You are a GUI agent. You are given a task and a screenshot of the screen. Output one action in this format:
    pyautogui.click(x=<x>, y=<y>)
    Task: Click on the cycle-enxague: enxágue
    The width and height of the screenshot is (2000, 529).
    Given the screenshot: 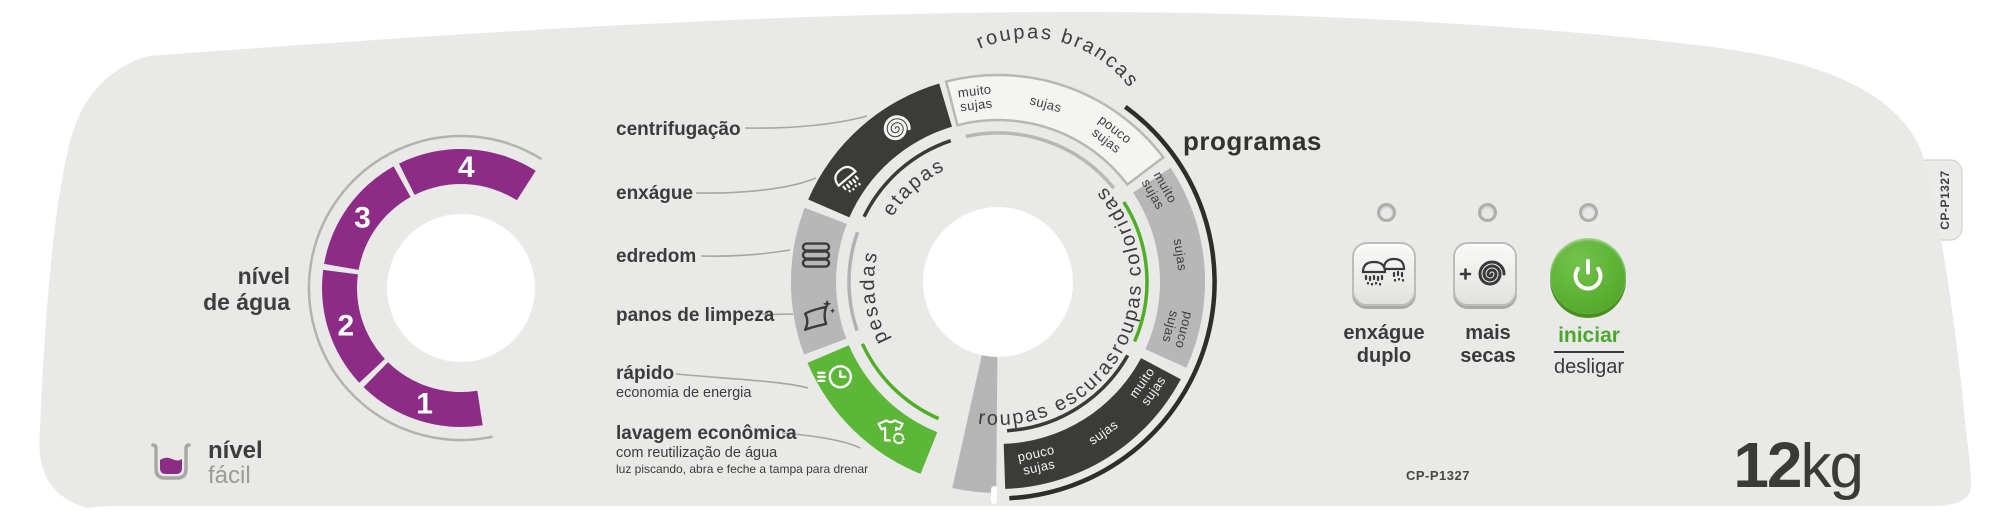 What is the action you would take?
    pyautogui.click(x=655, y=193)
    